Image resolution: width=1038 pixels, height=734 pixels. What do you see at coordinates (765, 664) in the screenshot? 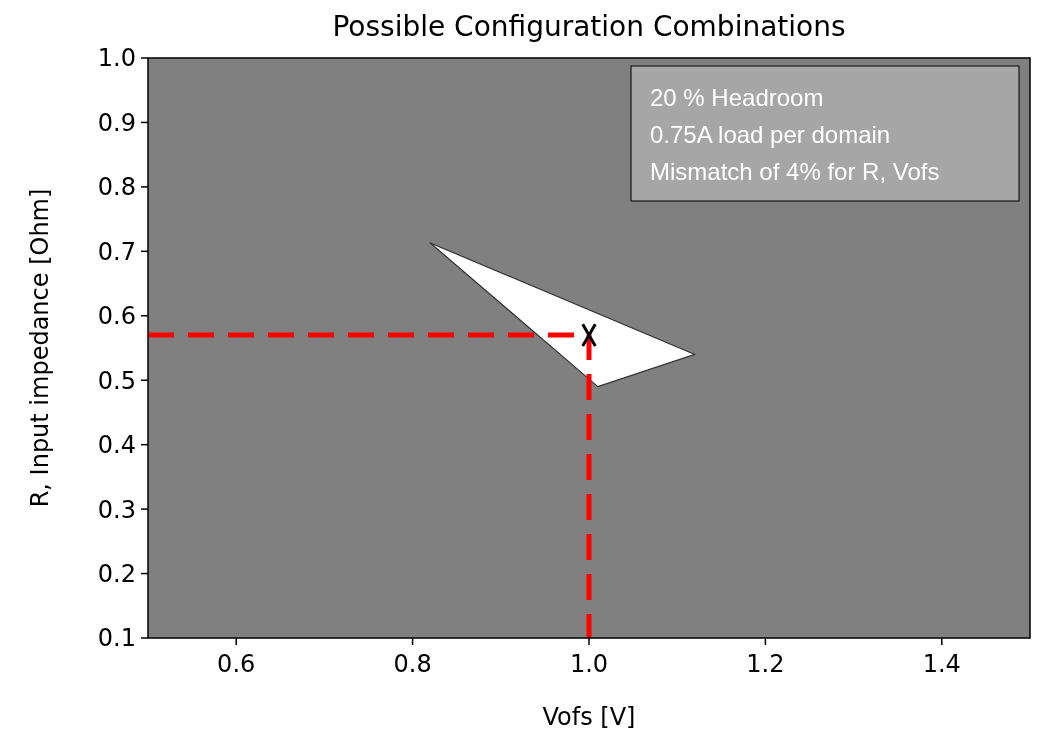
I see `x-tick-label: 1.2` at bounding box center [765, 664].